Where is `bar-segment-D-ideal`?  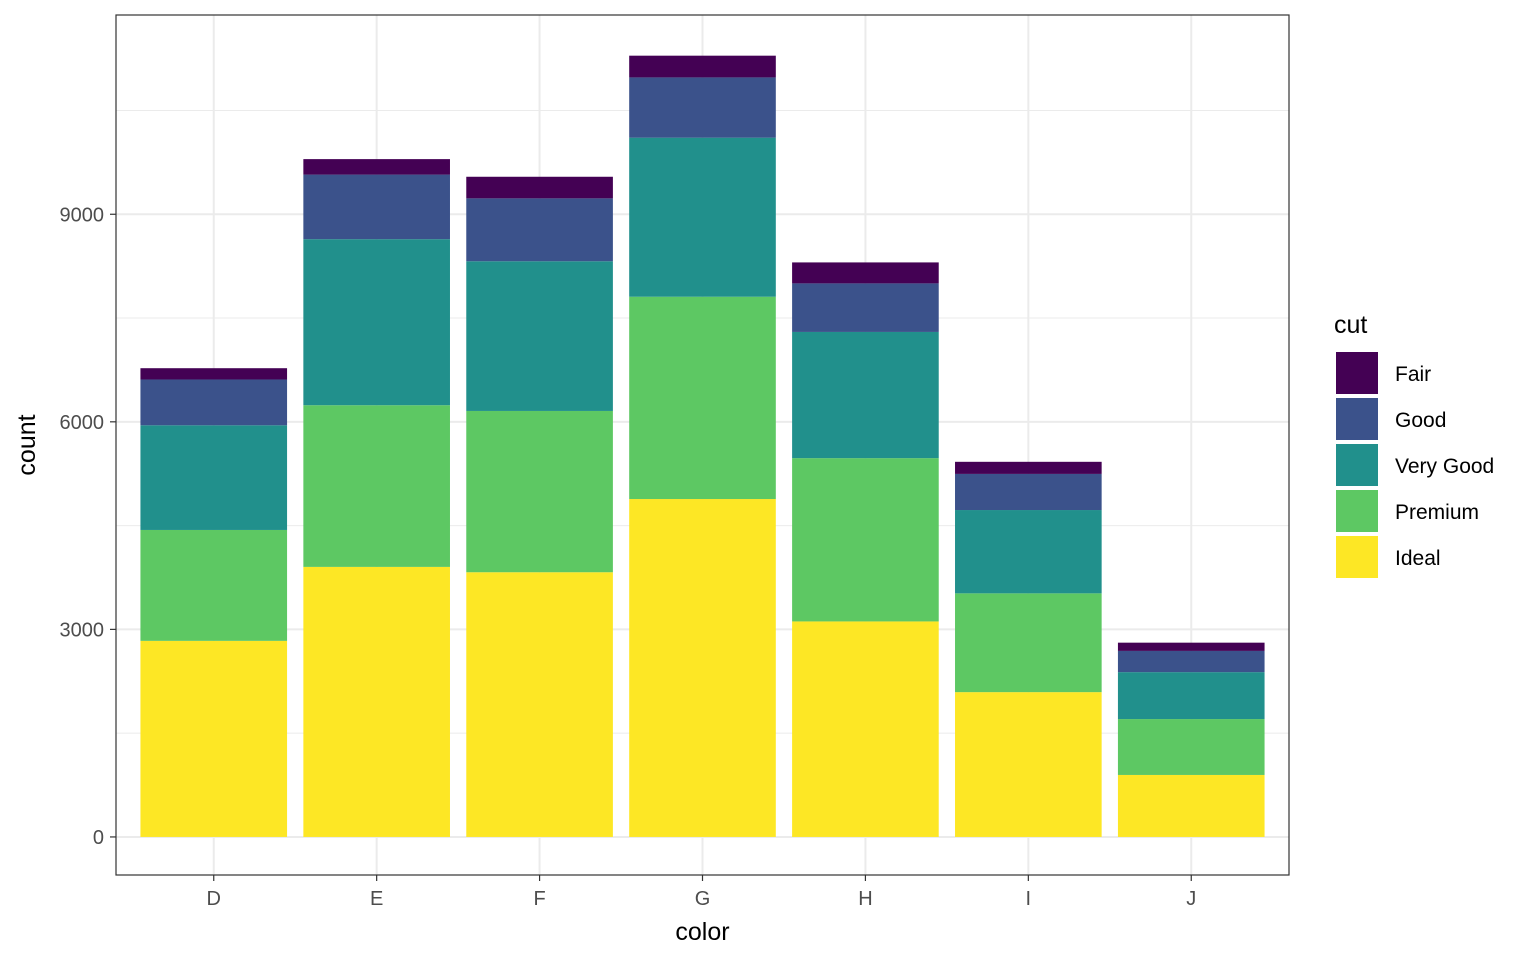
bar-segment-D-ideal is located at coordinates (214, 738).